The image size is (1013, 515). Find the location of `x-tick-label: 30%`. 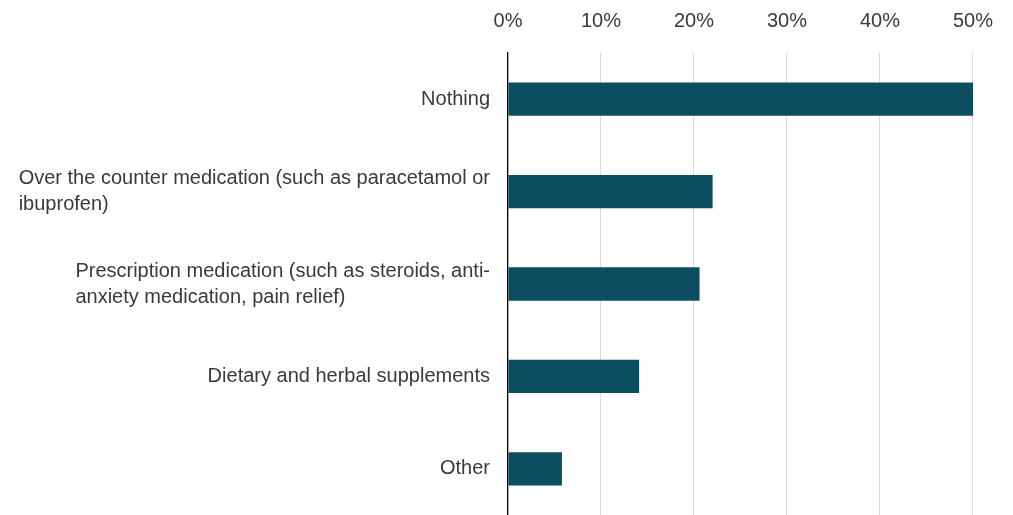

x-tick-label: 30% is located at coordinates (787, 19).